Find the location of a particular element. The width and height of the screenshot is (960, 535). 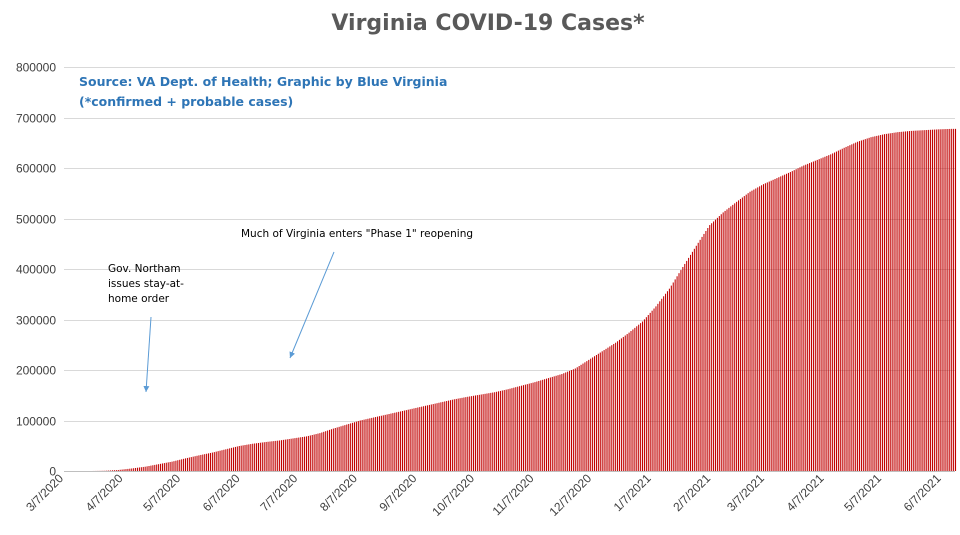

x-tick-label: 9/7/2020 is located at coordinates (398, 492).